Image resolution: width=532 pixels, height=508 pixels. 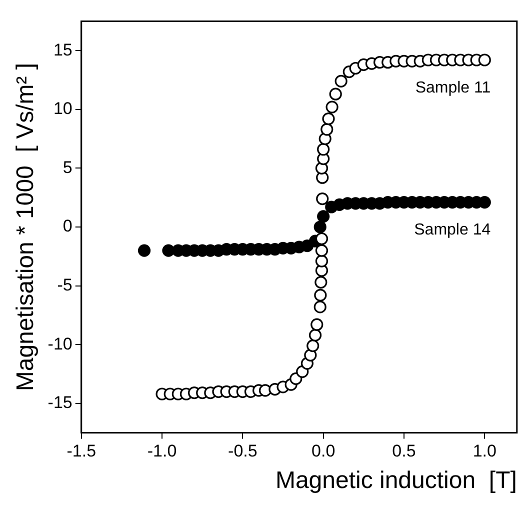 What do you see at coordinates (484, 451) in the screenshot?
I see `x-tick-label: 1.0` at bounding box center [484, 451].